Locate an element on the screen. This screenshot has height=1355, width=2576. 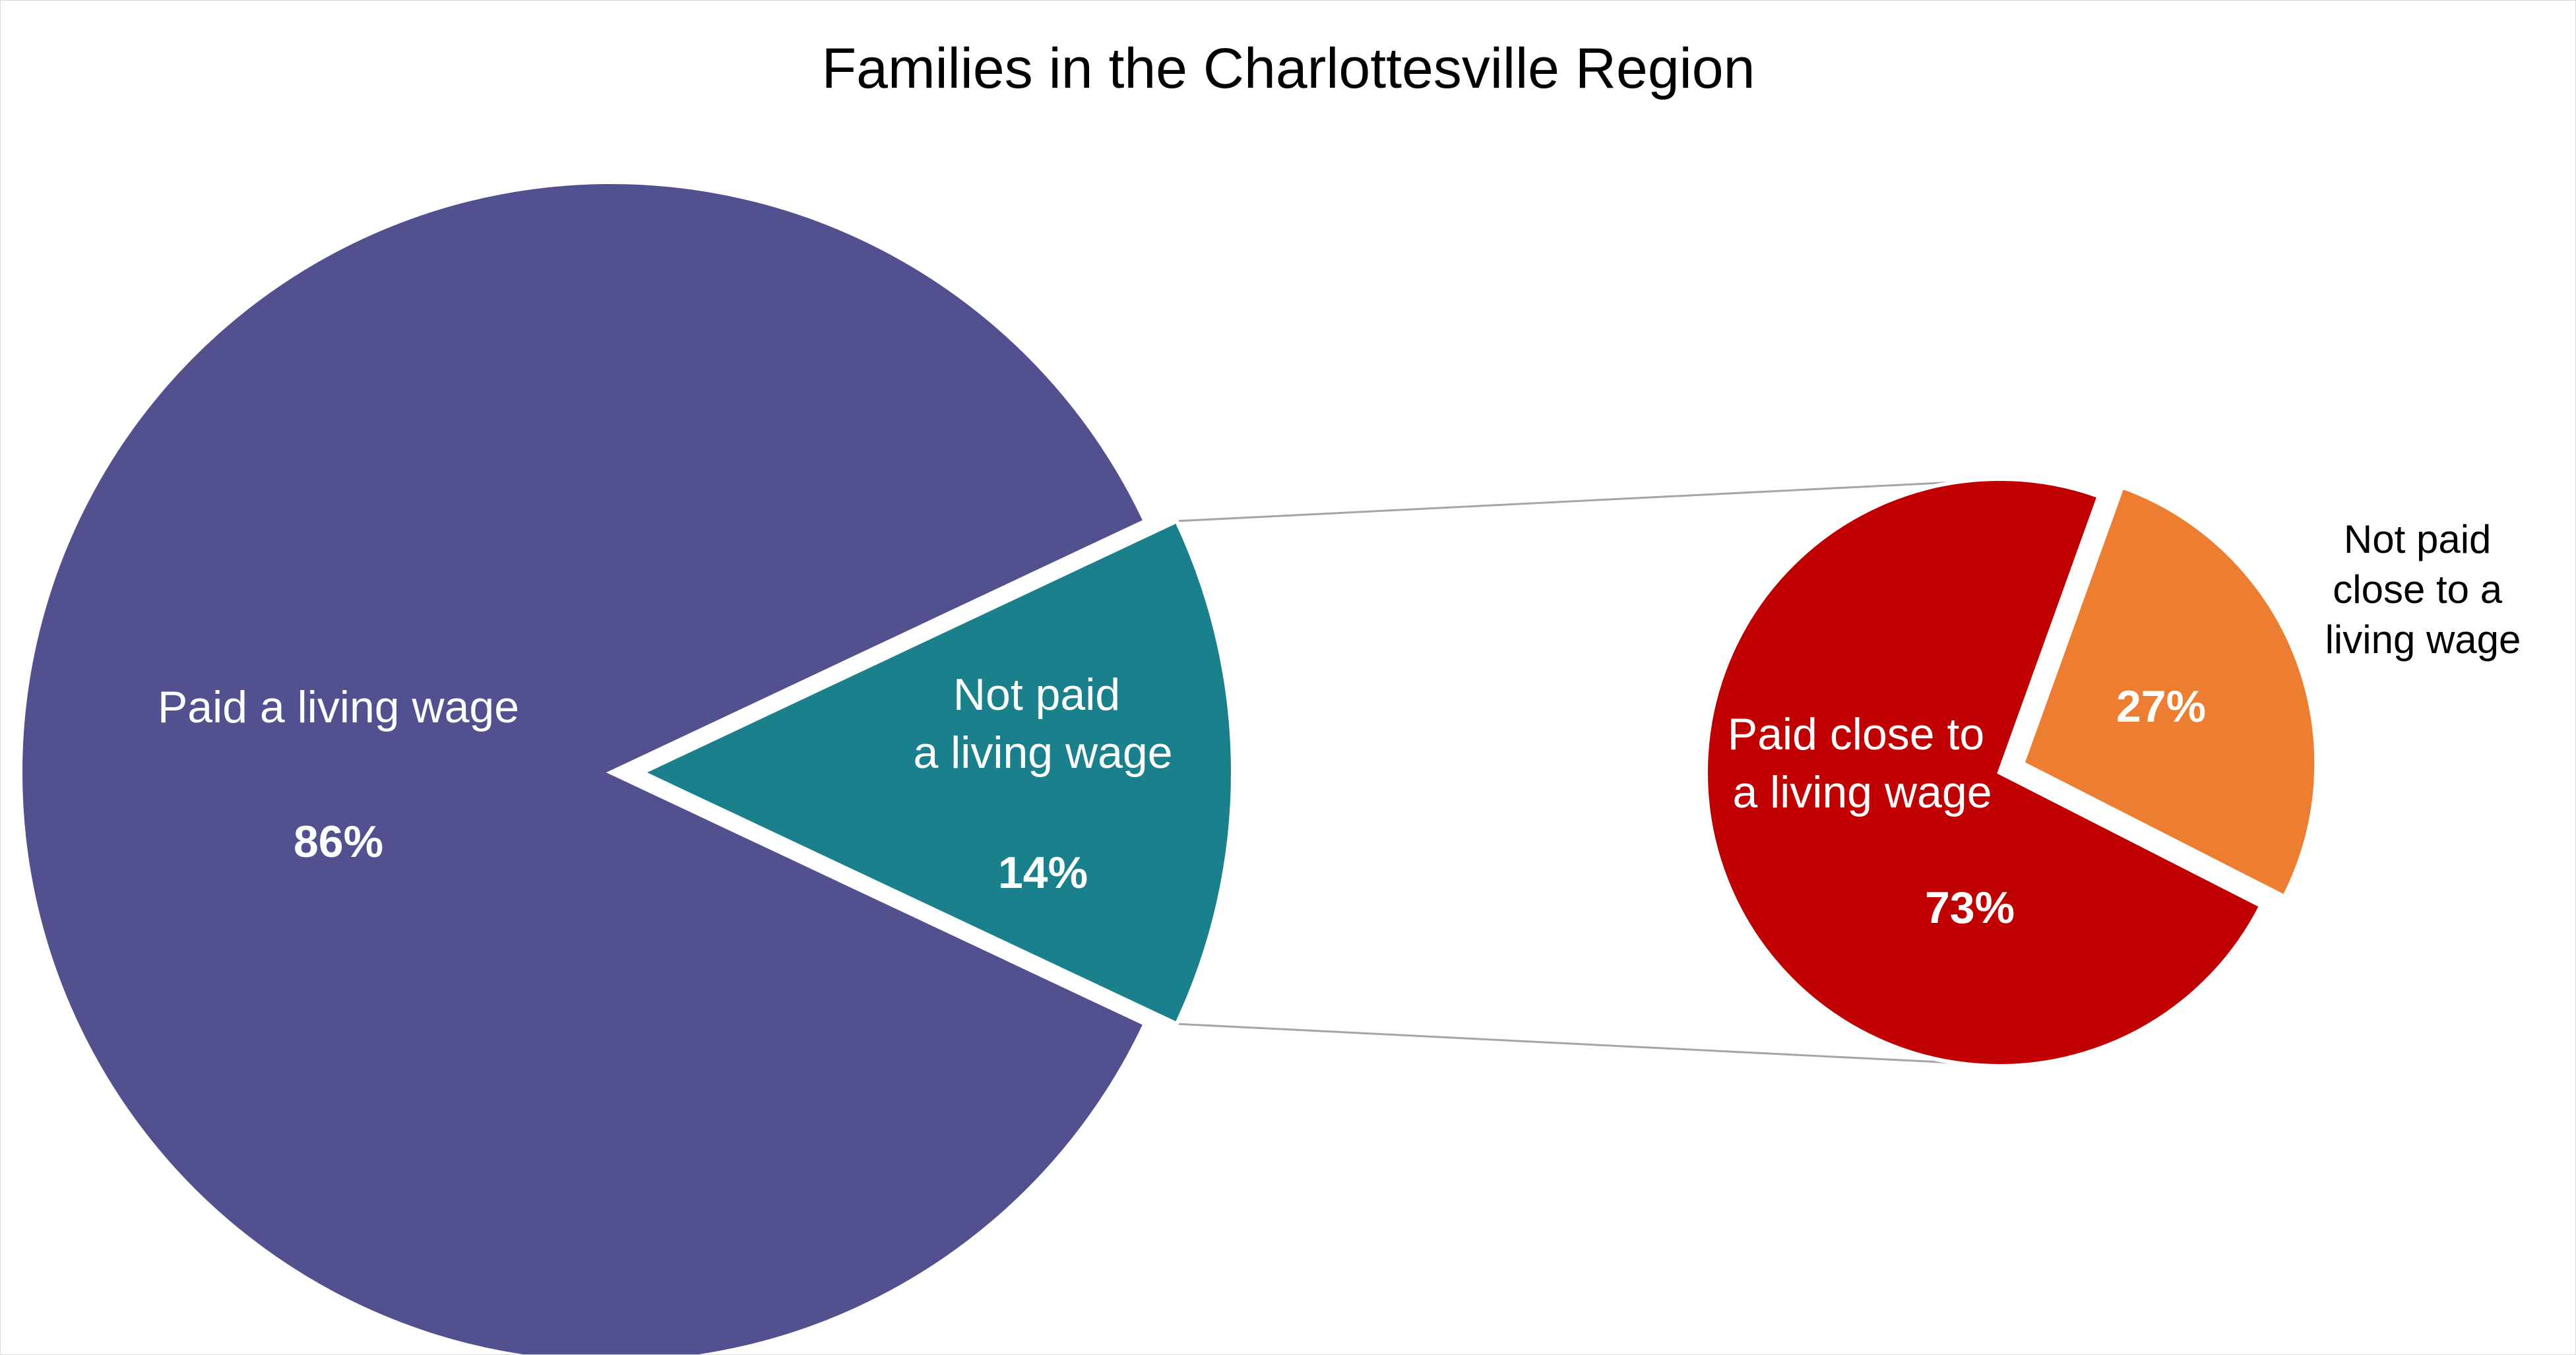
slice-label-line: close to a is located at coordinates (2418, 589).